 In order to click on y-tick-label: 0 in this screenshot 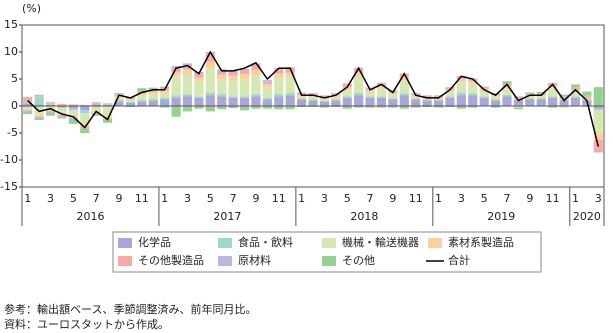, I will do `click(14, 105)`.